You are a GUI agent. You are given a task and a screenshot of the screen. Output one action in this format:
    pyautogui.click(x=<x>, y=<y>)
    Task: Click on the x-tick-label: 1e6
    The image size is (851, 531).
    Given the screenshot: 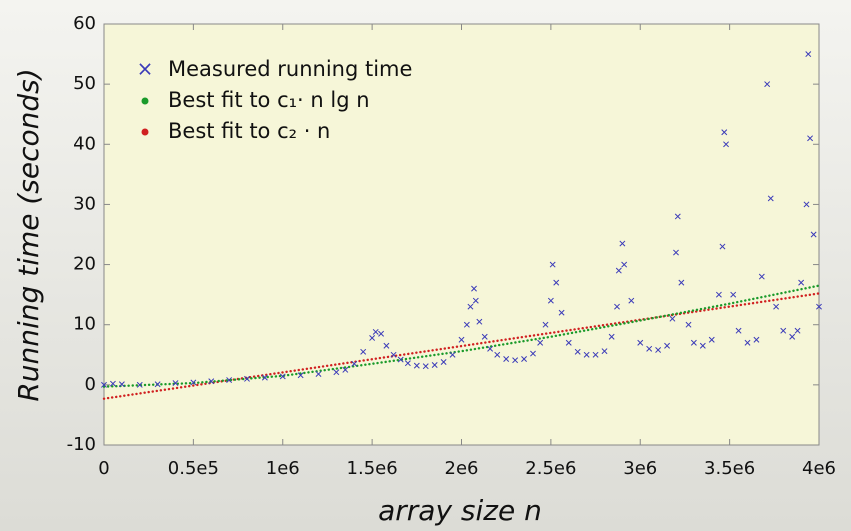 What is the action you would take?
    pyautogui.click(x=283, y=468)
    